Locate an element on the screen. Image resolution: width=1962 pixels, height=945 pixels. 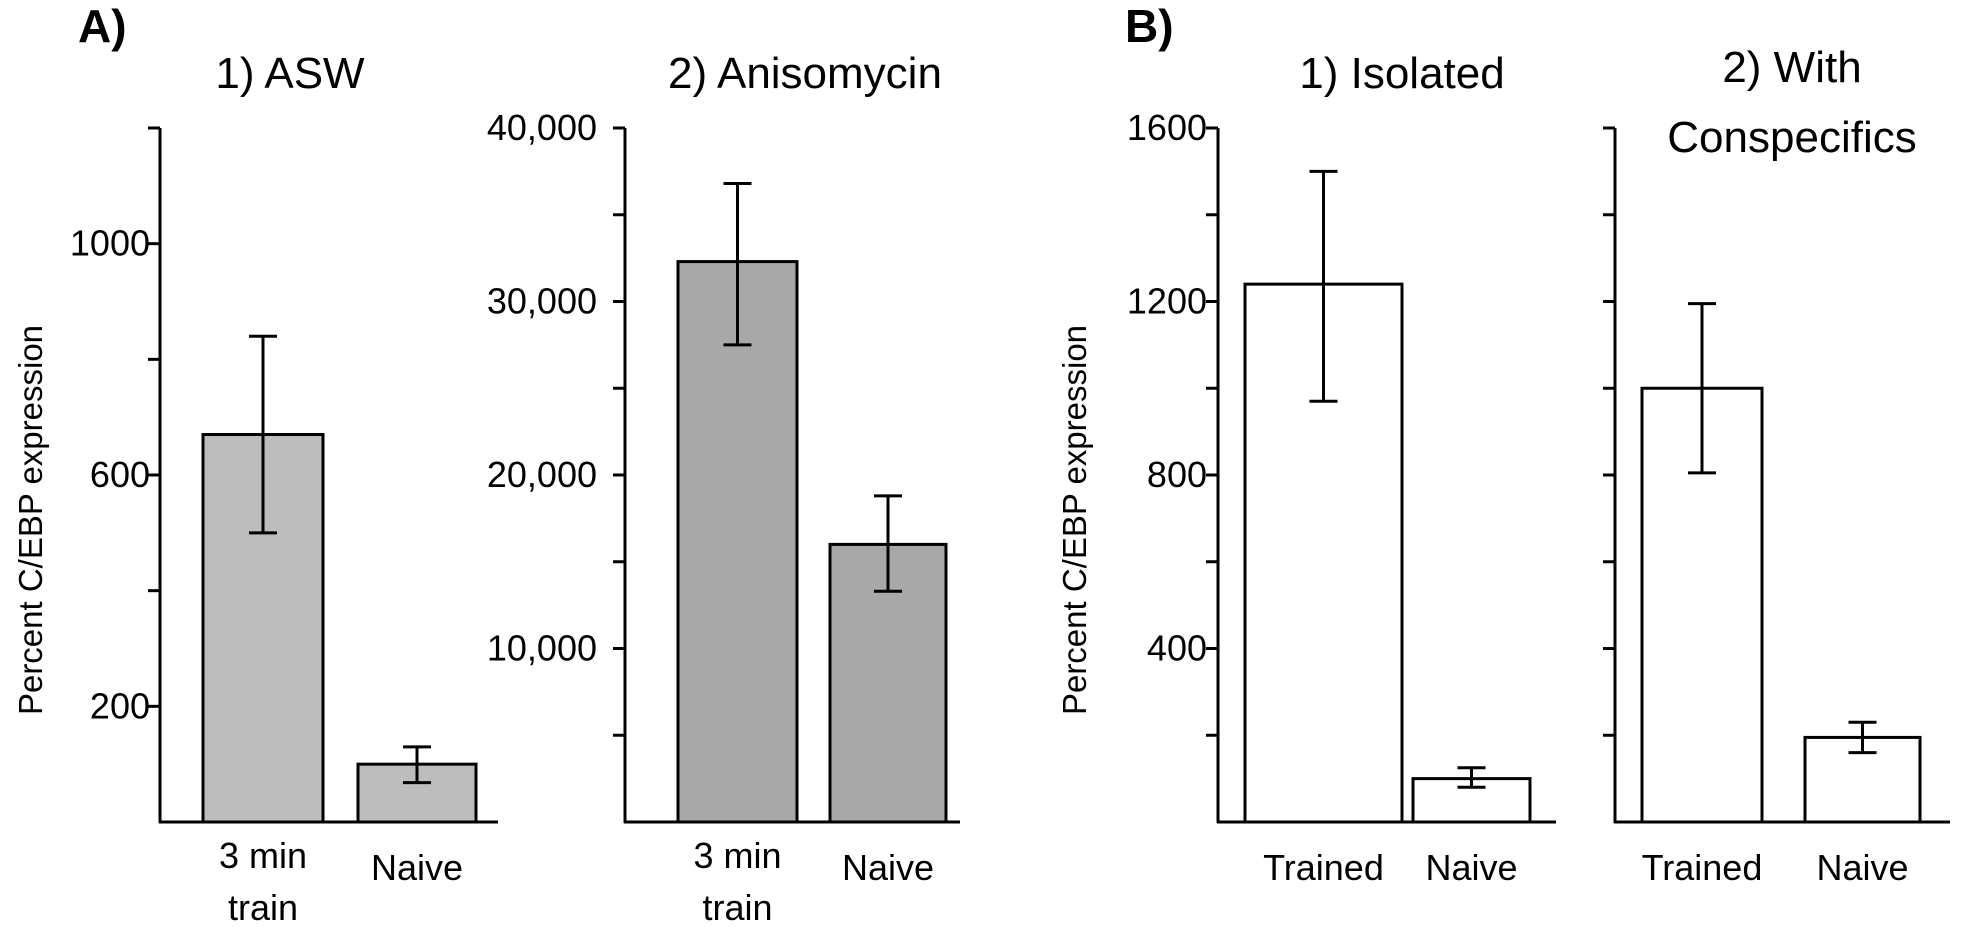
y-tick-label: 40,000 is located at coordinates (542, 127).